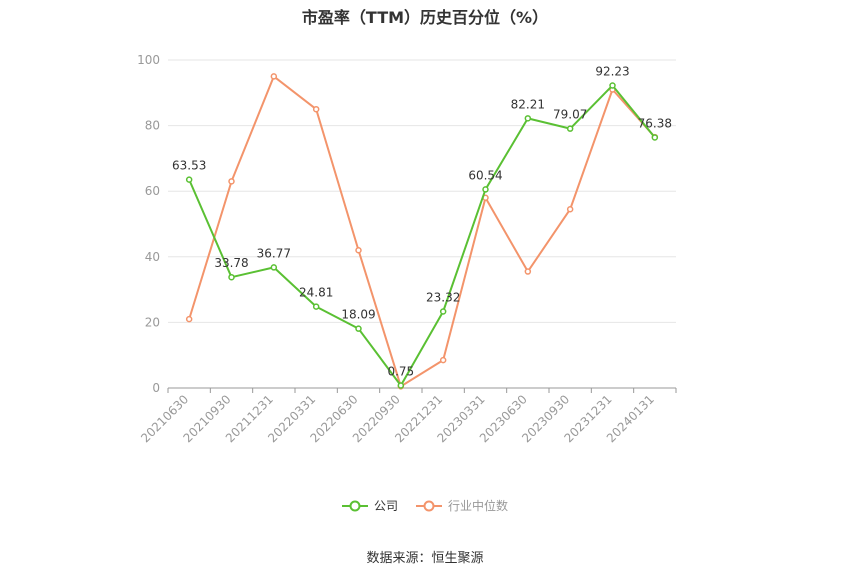 The height and width of the screenshot is (574, 850). Describe the element at coordinates (443, 298) in the screenshot. I see `data-label: 23.32` at that location.